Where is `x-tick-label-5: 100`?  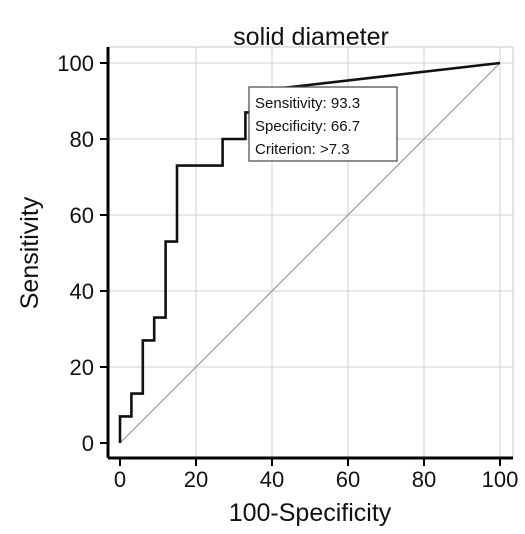
x-tick-label-5: 100 is located at coordinates (500, 479).